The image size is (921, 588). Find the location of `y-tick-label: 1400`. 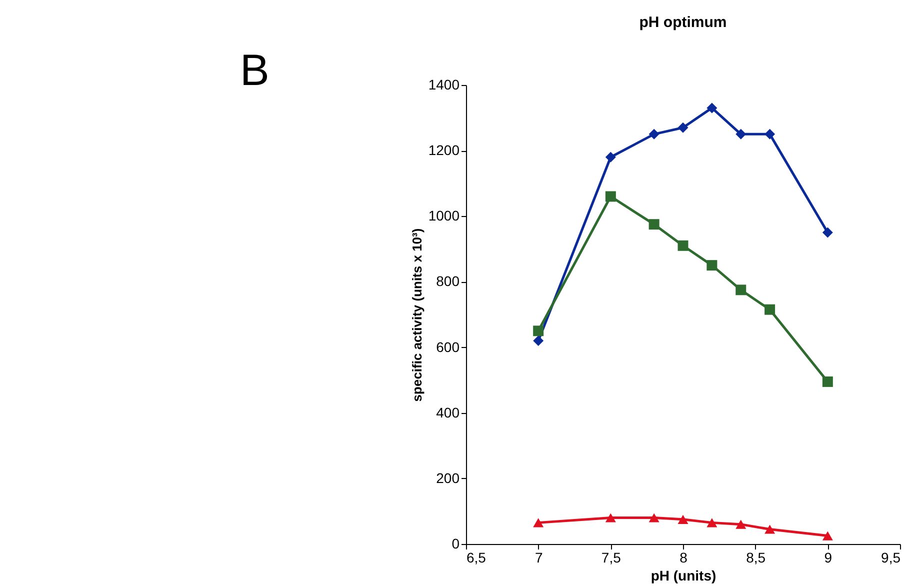

y-tick-label: 1400 is located at coordinates (444, 84).